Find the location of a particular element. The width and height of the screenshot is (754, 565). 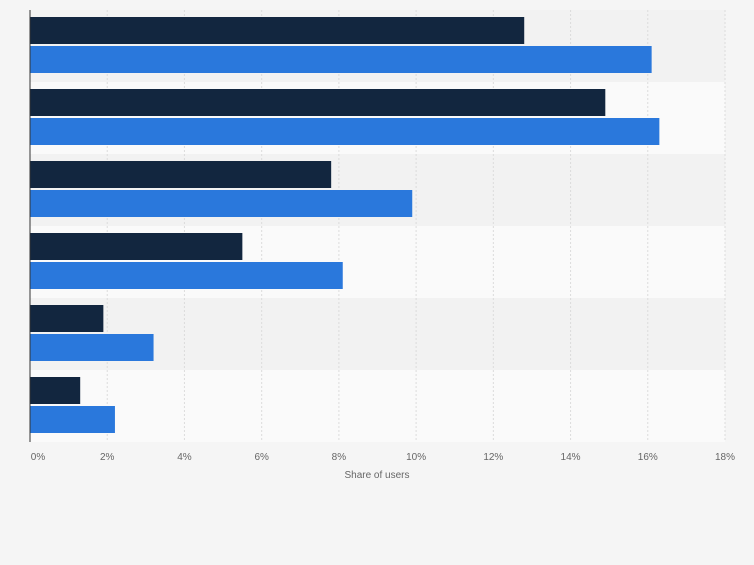

x-tick-label: 0% is located at coordinates (38, 457).